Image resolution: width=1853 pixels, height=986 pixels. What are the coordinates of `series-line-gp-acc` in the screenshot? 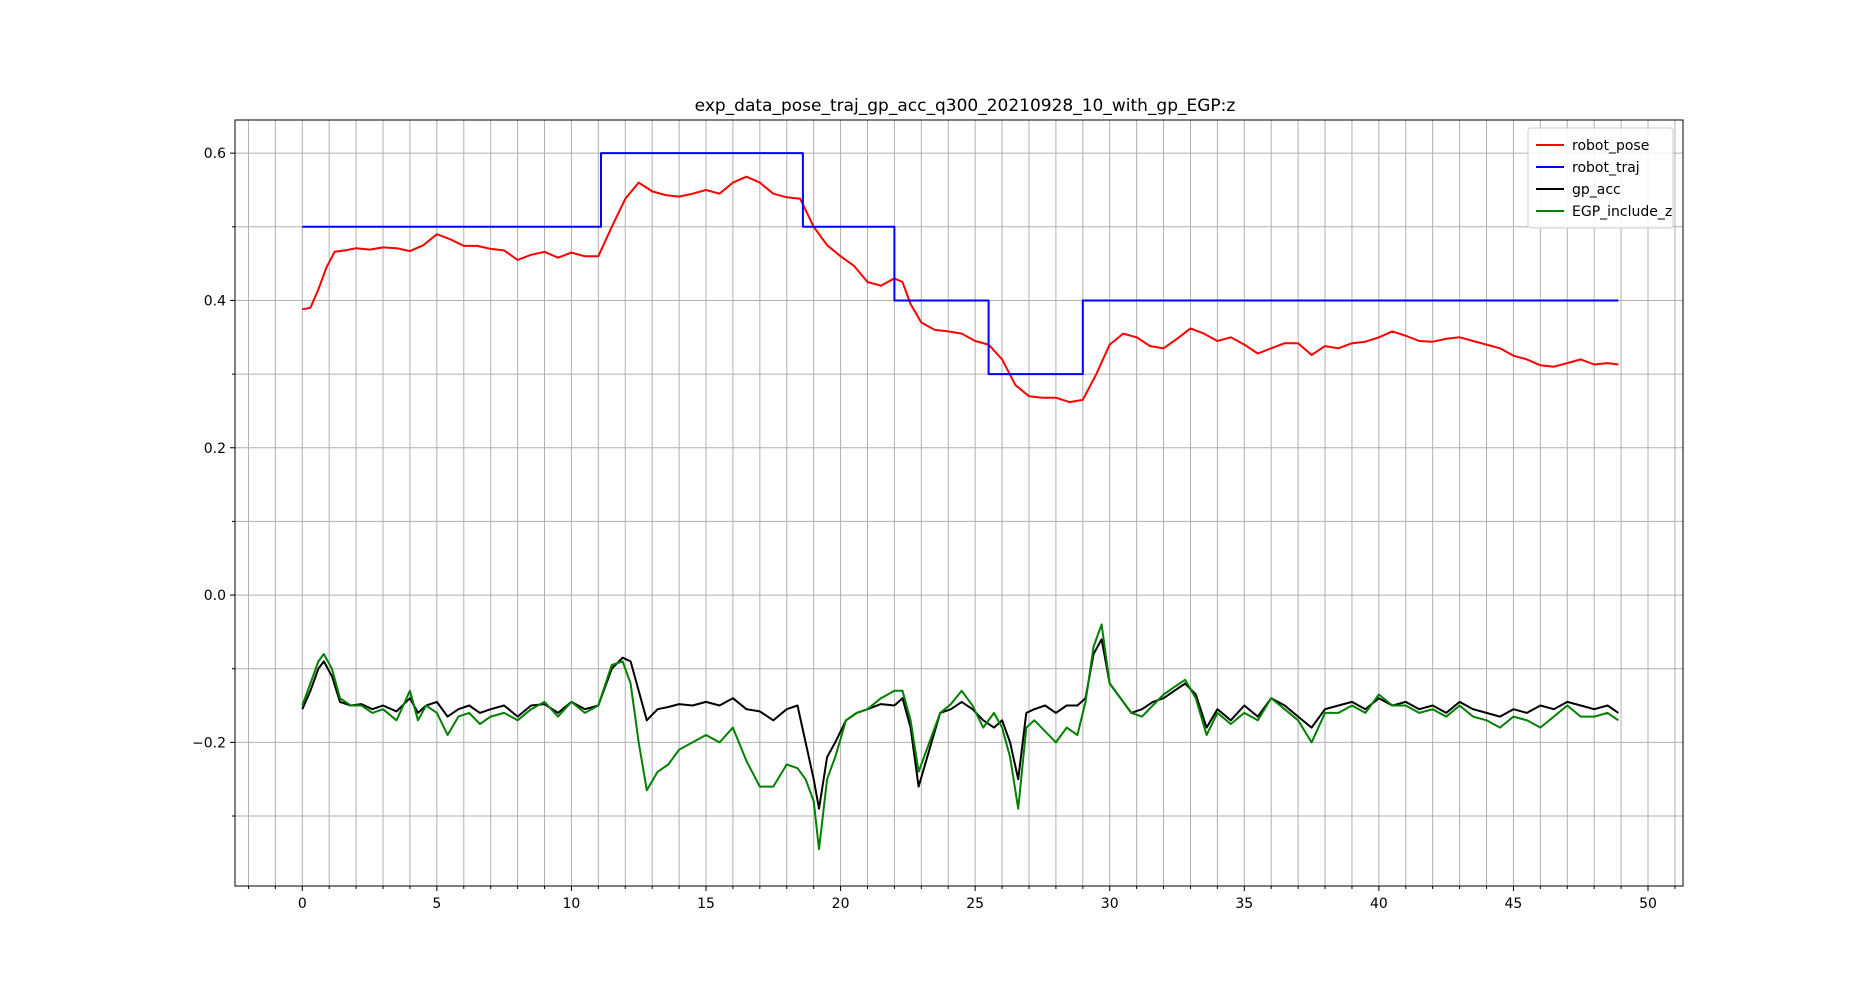 It's located at (960, 724).